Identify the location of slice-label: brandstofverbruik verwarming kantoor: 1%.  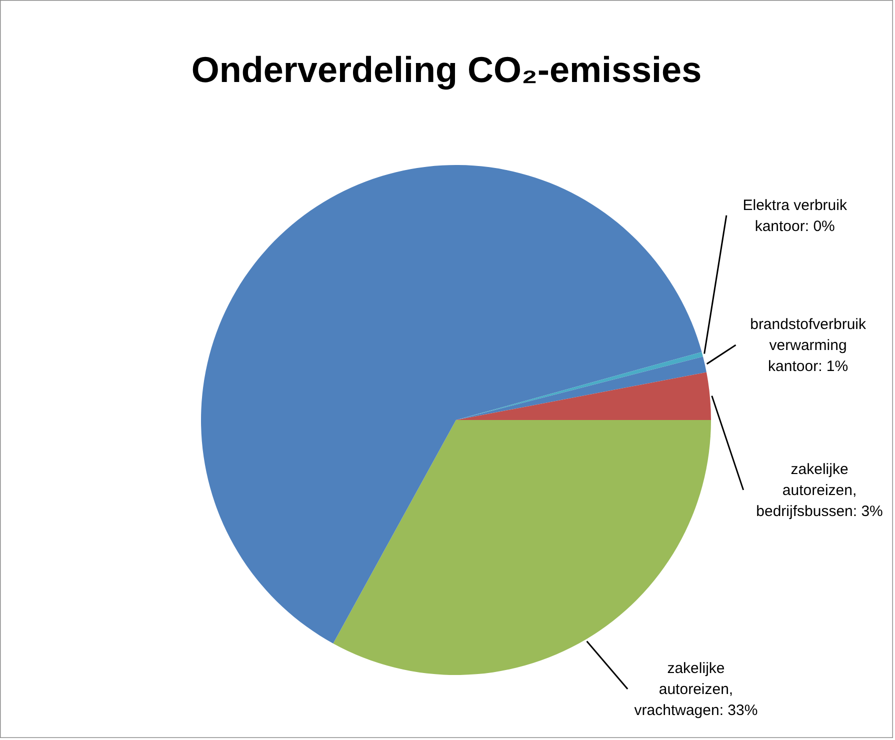
(808, 346).